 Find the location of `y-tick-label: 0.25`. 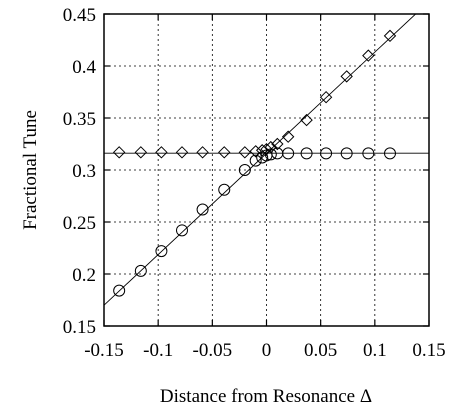

y-tick-label: 0.25 is located at coordinates (79, 223).